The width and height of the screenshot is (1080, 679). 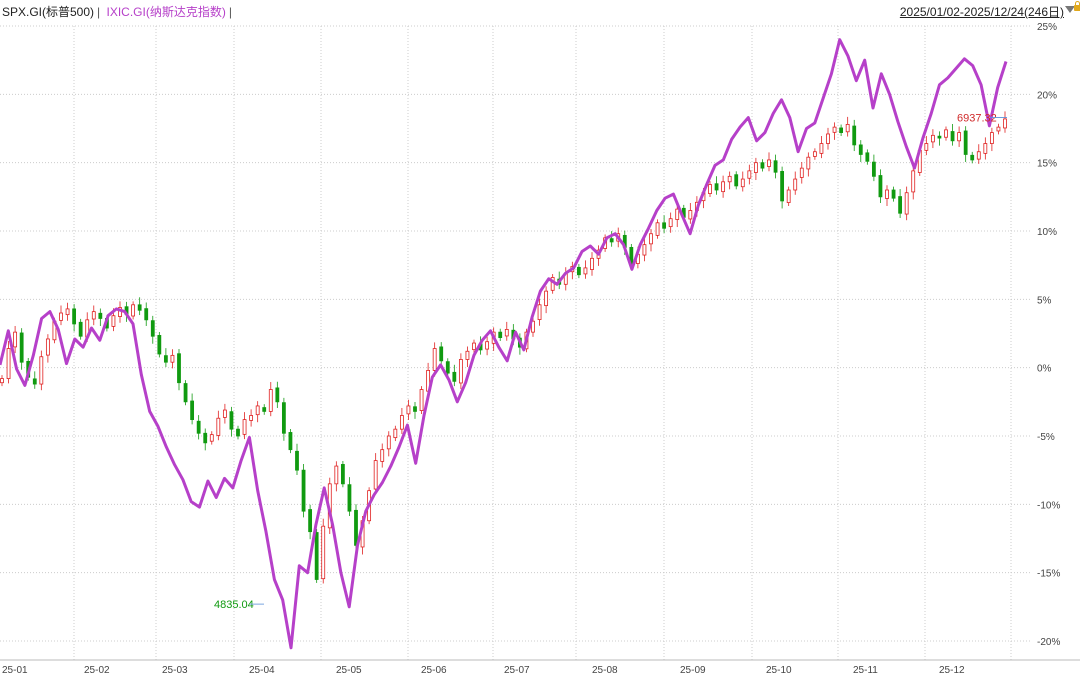 What do you see at coordinates (1047, 232) in the screenshot?
I see `y-tick-label: 10%` at bounding box center [1047, 232].